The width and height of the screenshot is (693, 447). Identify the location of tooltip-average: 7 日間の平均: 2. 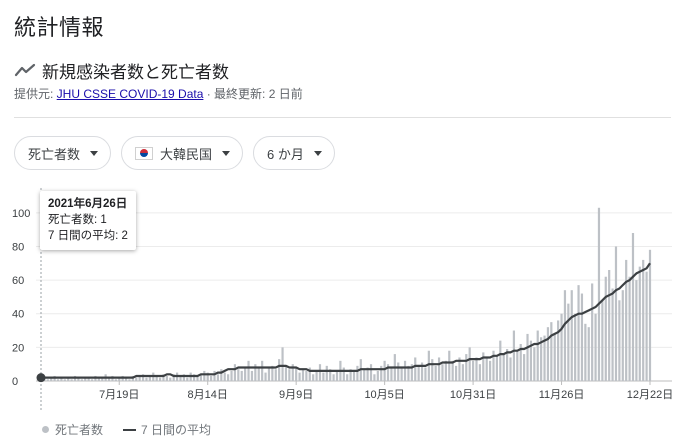
(88, 236).